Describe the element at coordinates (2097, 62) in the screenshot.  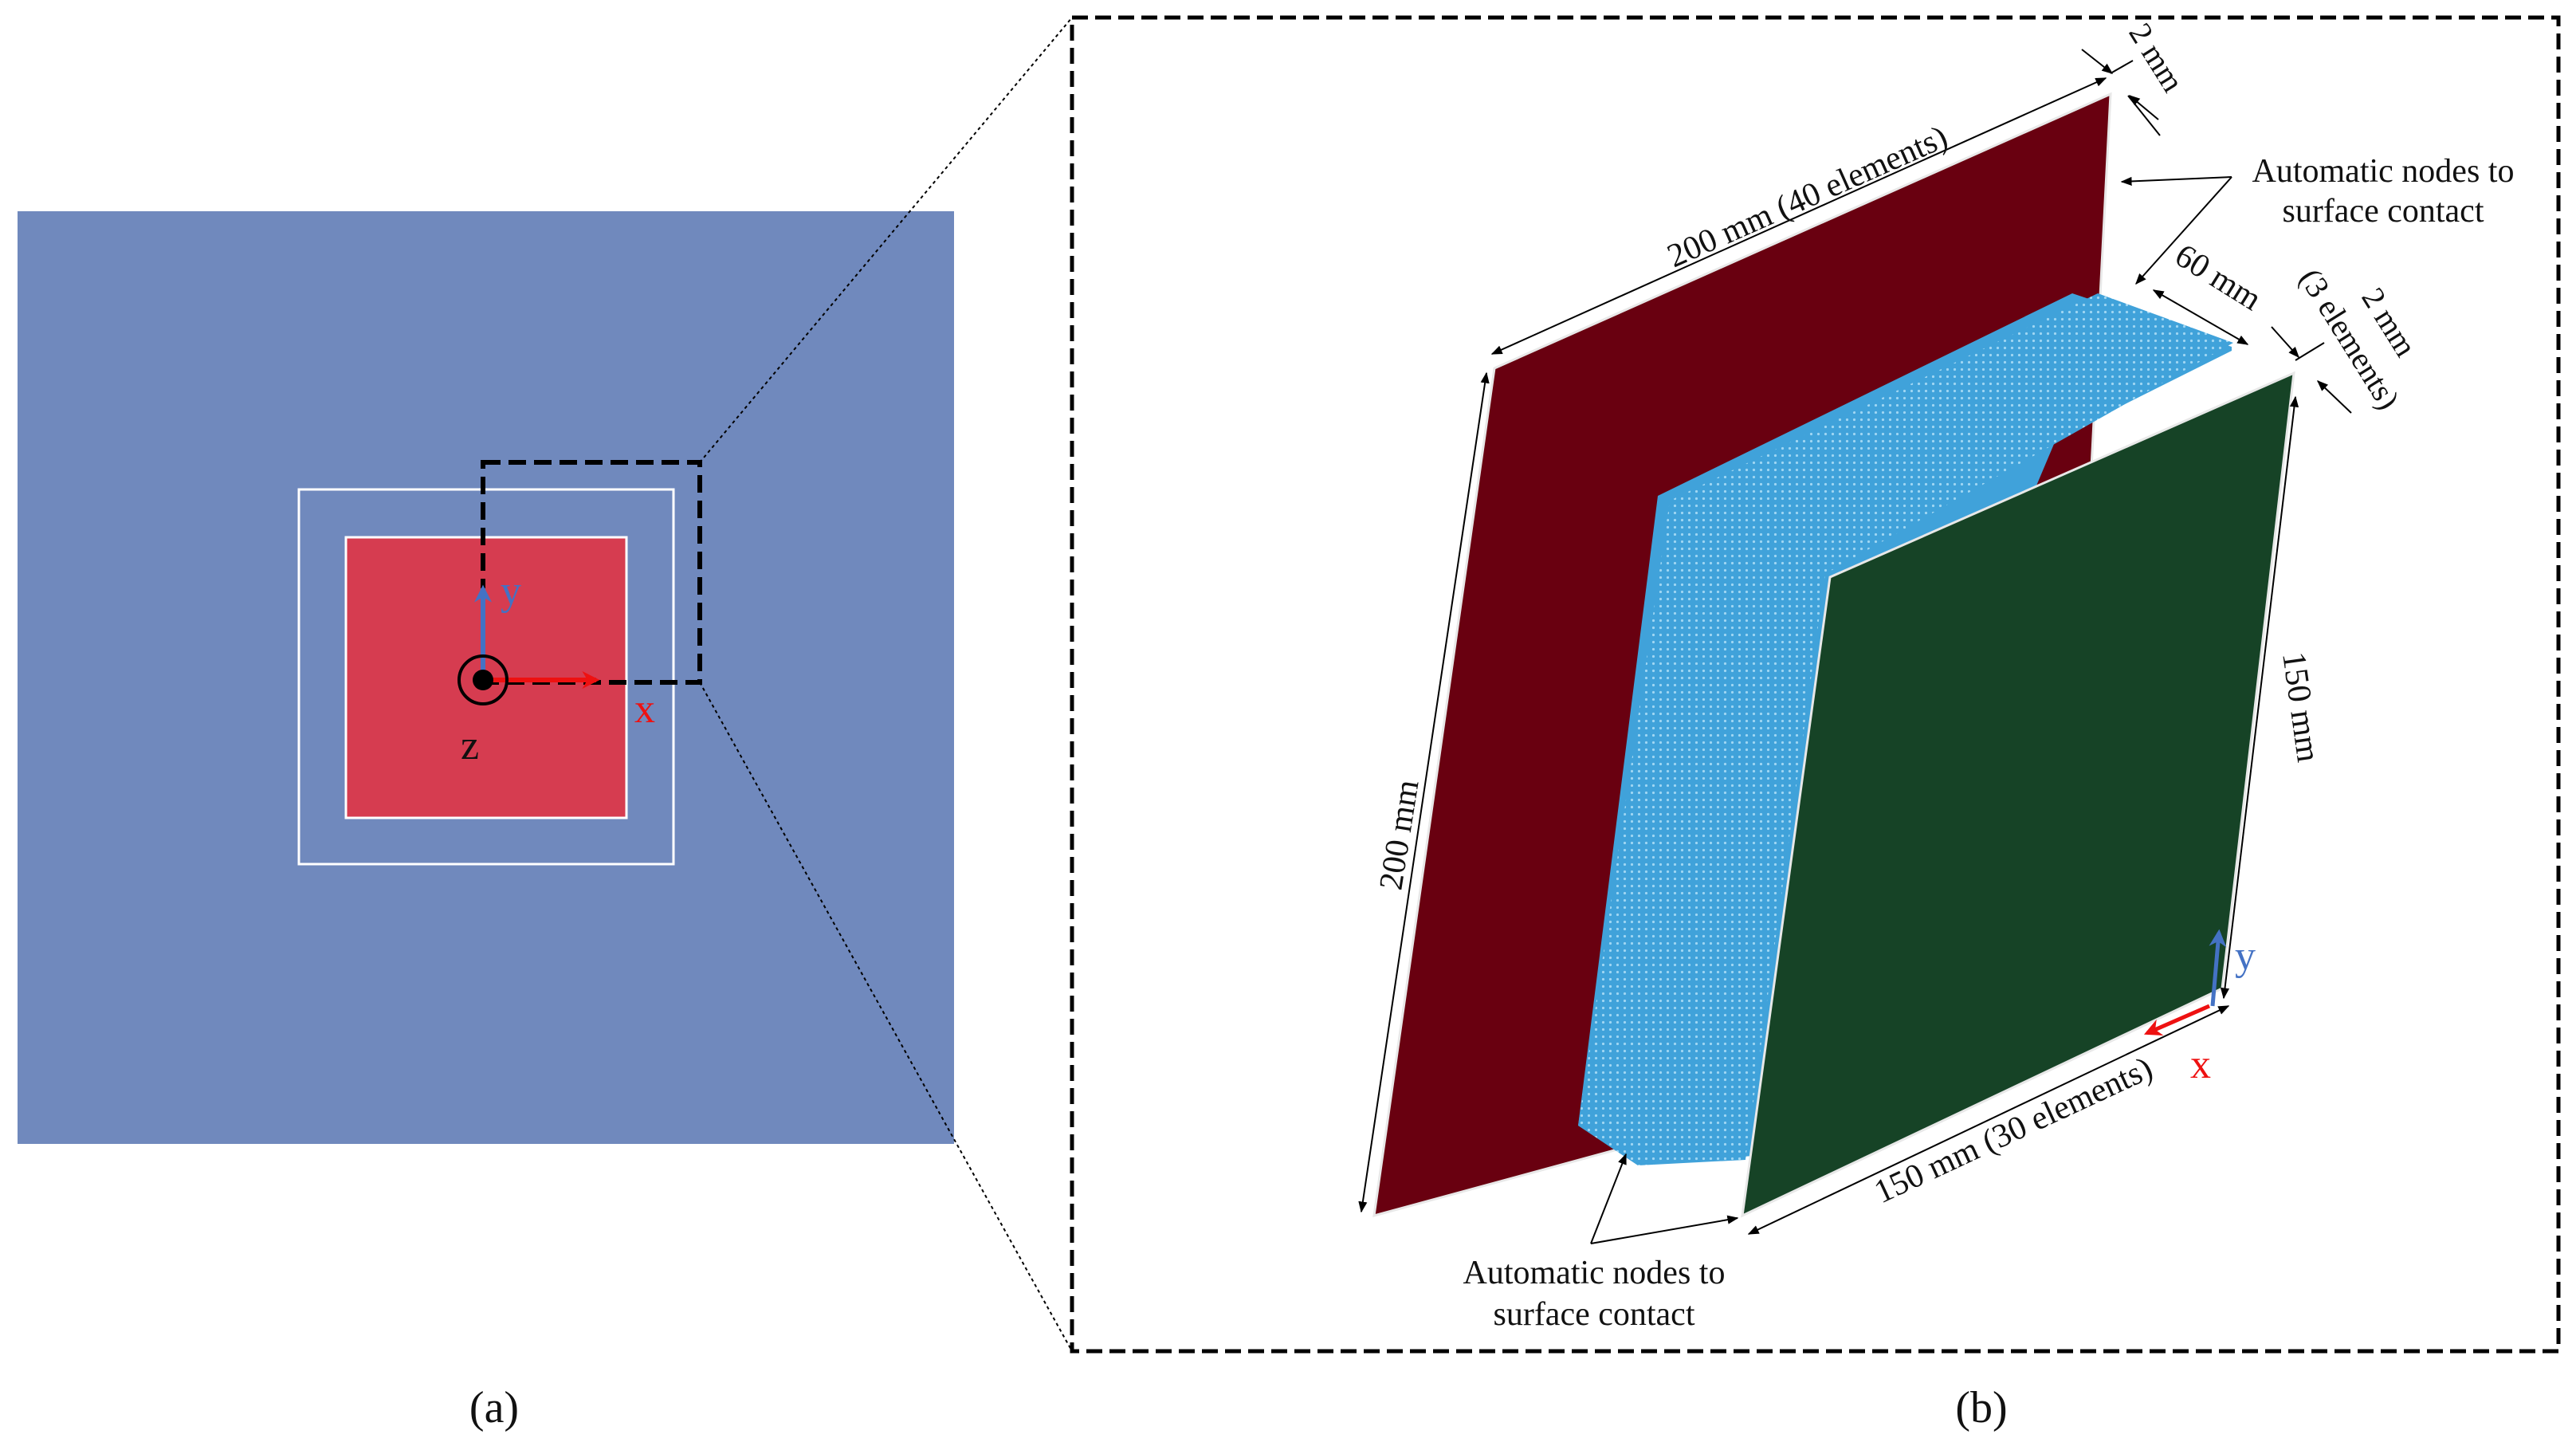
I see `dim-back-thickness-arrow1` at that location.